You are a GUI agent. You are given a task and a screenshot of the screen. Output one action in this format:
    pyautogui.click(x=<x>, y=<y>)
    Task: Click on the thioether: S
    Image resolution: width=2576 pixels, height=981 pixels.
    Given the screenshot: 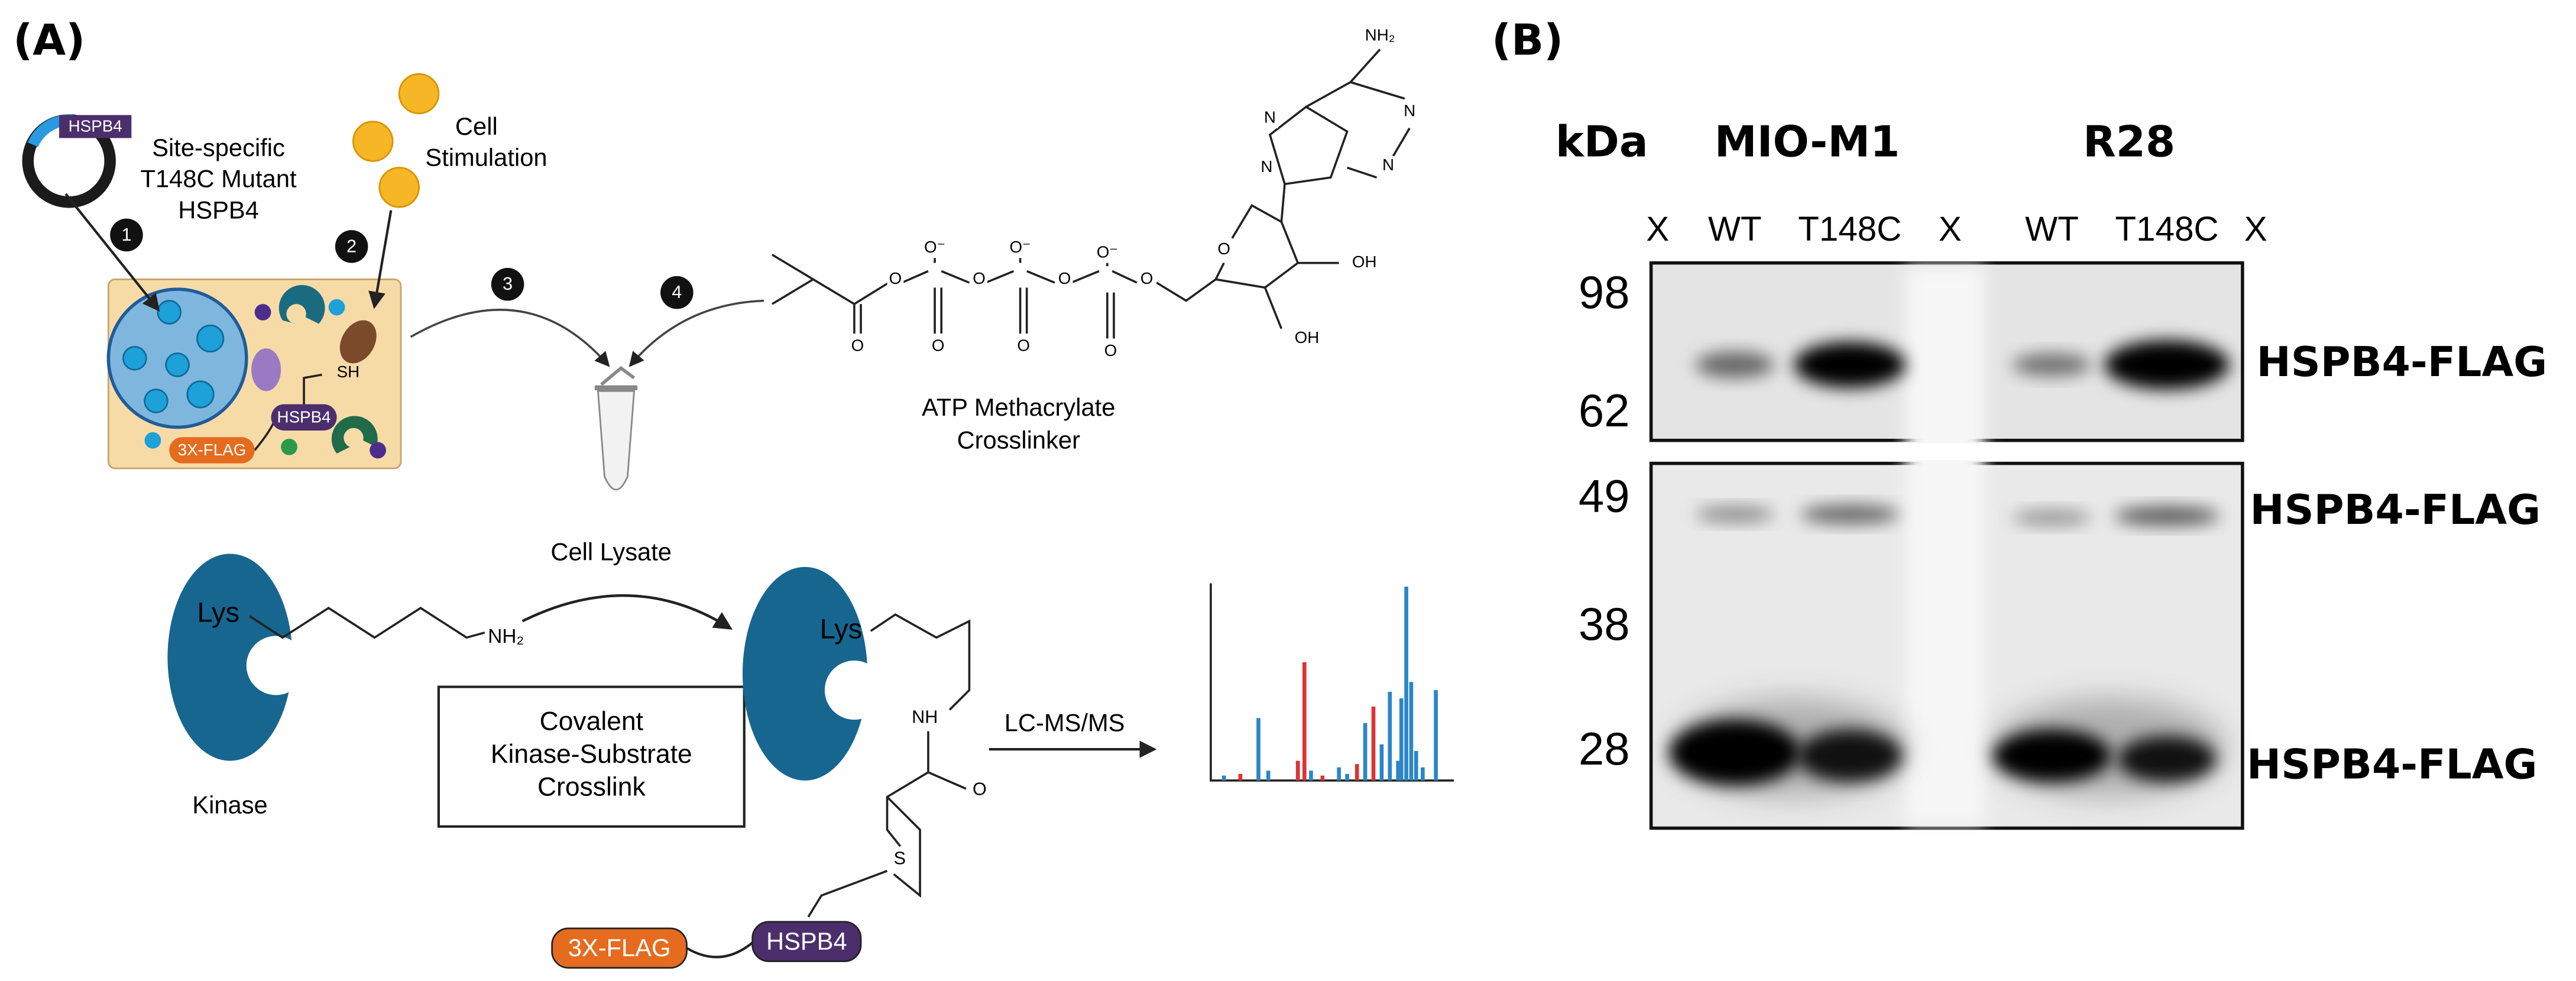 What is the action you would take?
    pyautogui.click(x=900, y=858)
    